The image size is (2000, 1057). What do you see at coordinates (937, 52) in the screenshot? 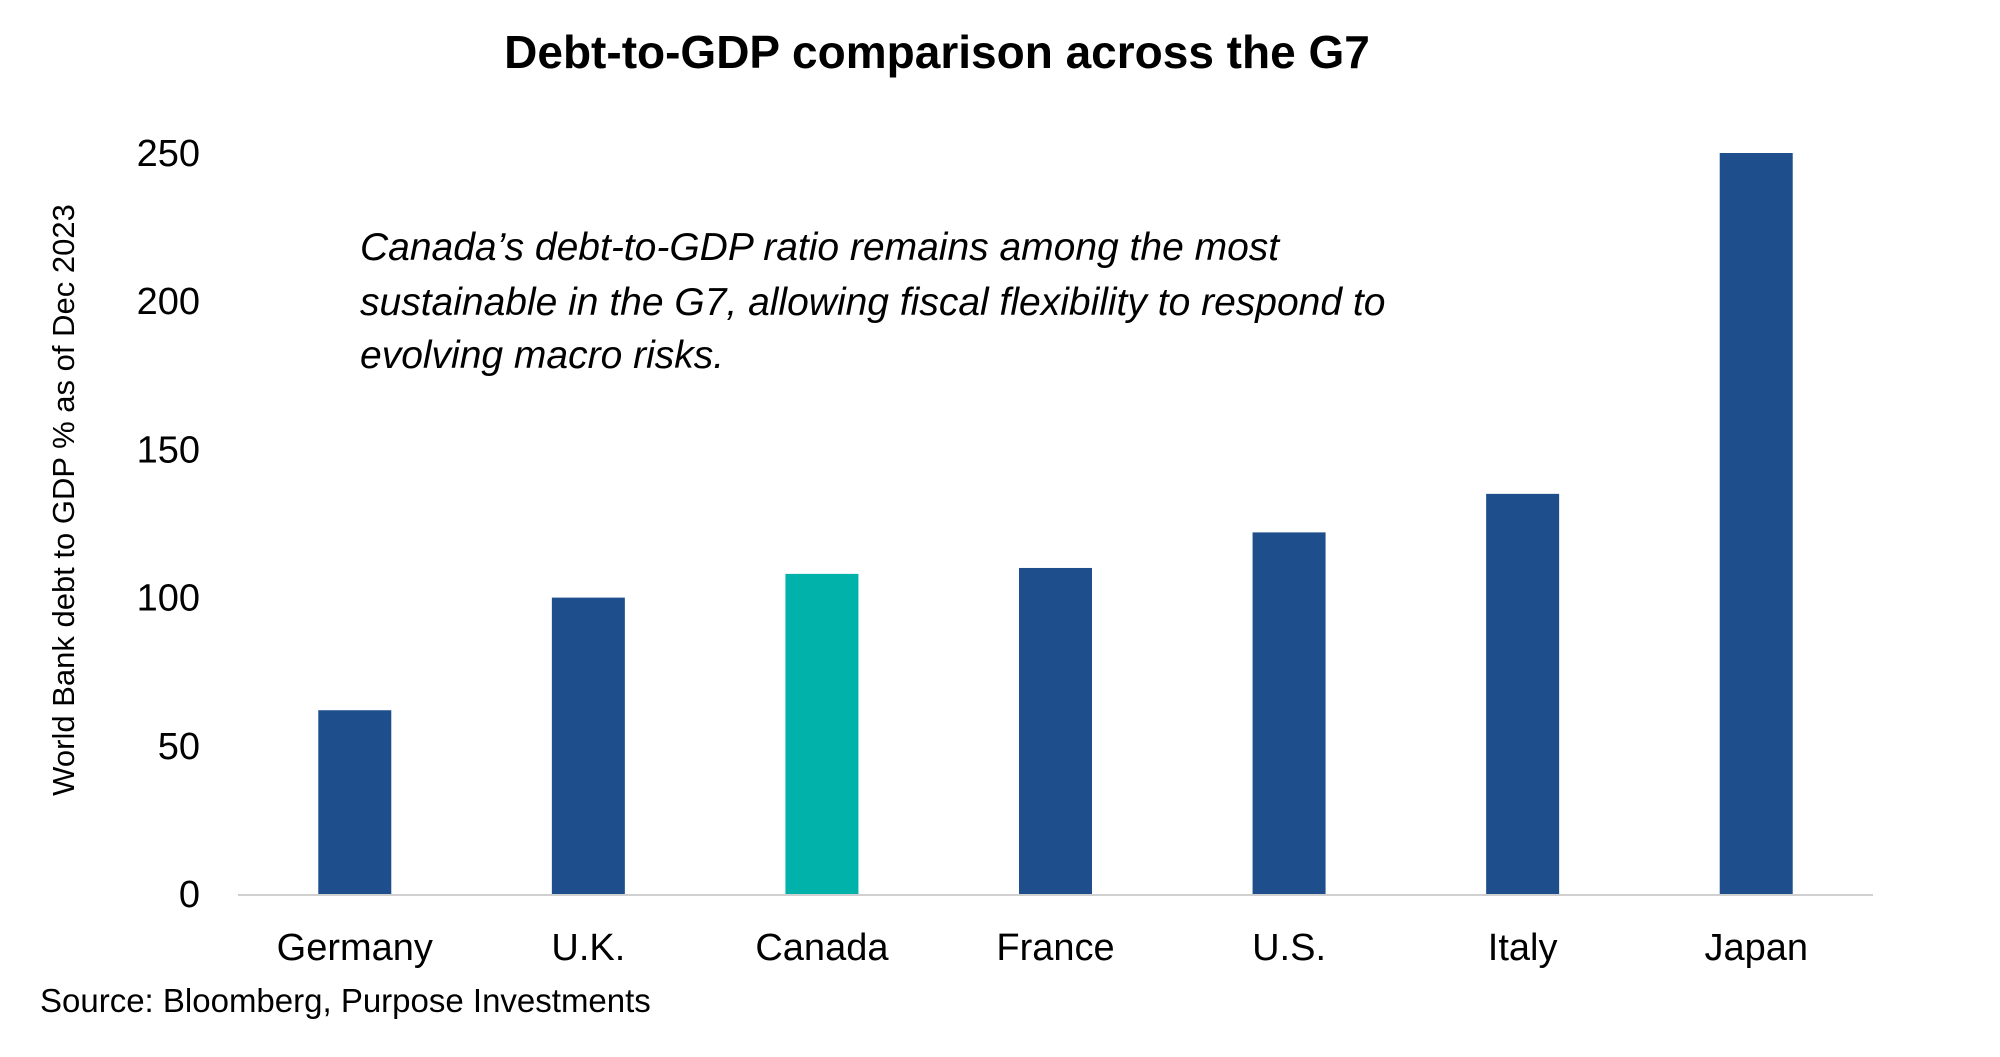
I see `chart-title: Debt-to-GDP comparison across the G7` at bounding box center [937, 52].